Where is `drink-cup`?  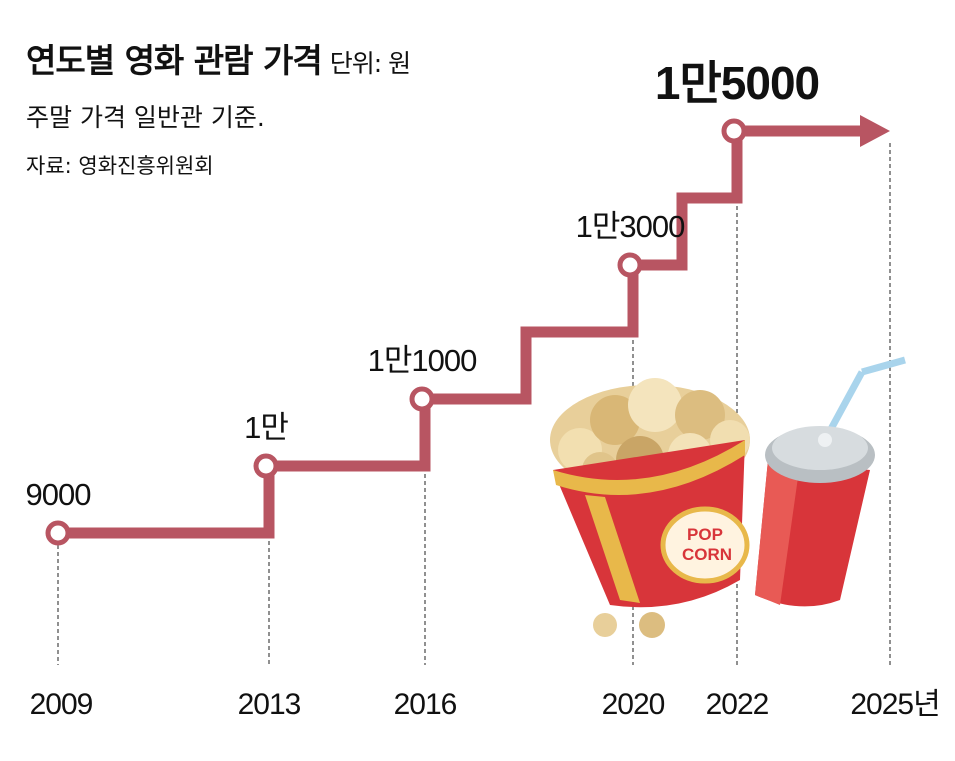
drink-cup is located at coordinates (830, 481).